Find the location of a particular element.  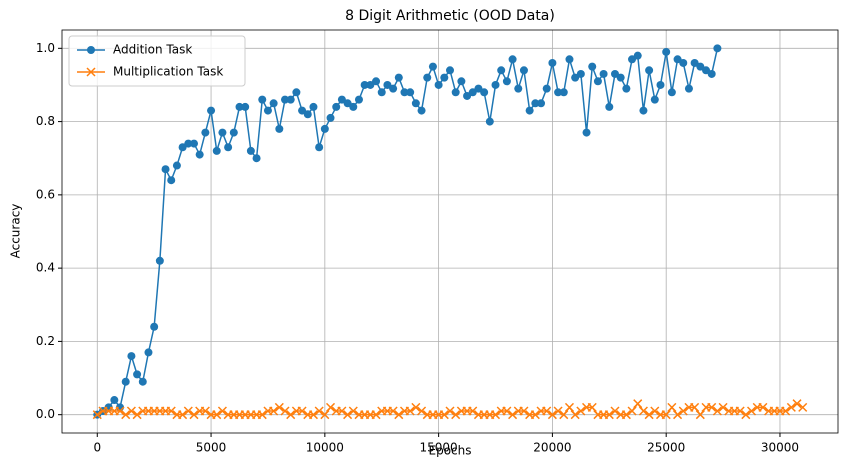

x-tick-label: 10000 is located at coordinates (325, 448).